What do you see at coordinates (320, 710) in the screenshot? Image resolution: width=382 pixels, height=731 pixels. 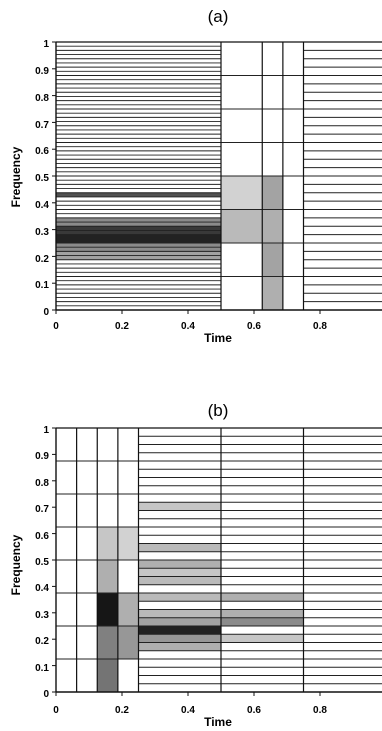 I see `panel-b-xtick: 0.8` at bounding box center [320, 710].